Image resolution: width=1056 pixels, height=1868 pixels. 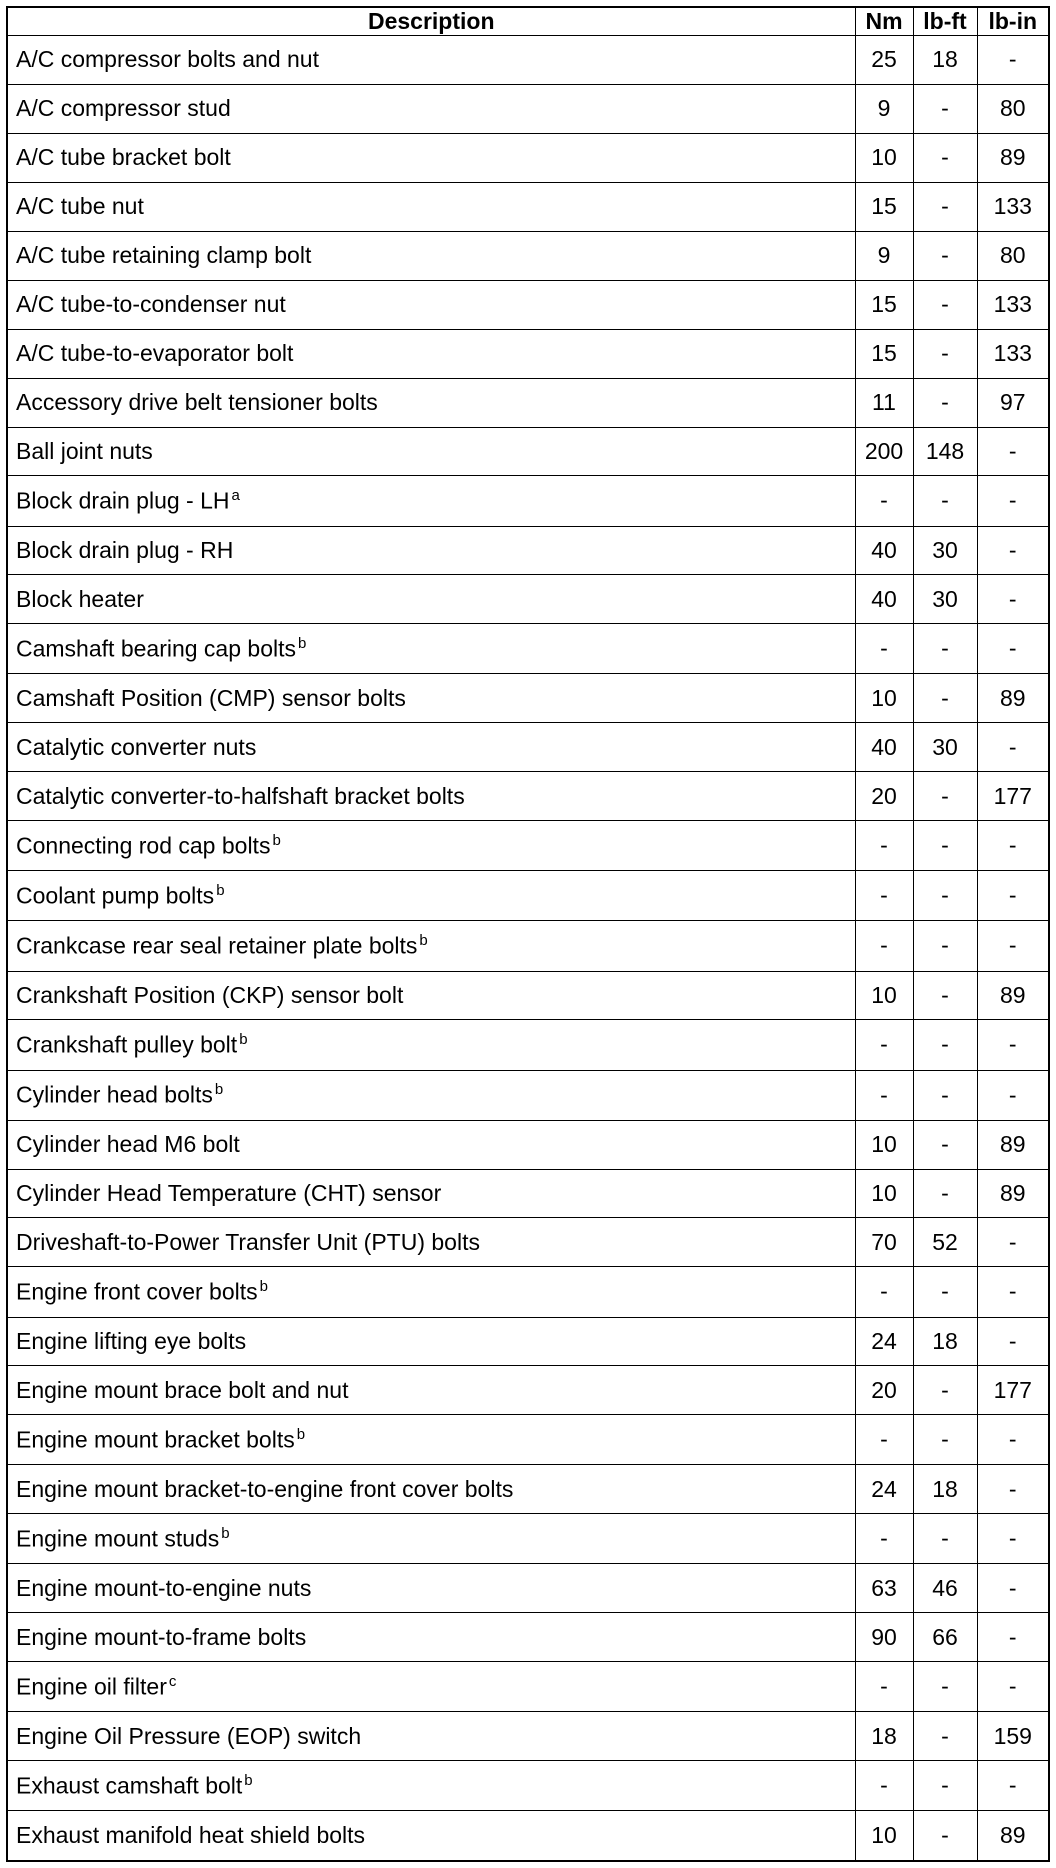 What do you see at coordinates (884, 1588) in the screenshot?
I see `nm-cell: 63` at bounding box center [884, 1588].